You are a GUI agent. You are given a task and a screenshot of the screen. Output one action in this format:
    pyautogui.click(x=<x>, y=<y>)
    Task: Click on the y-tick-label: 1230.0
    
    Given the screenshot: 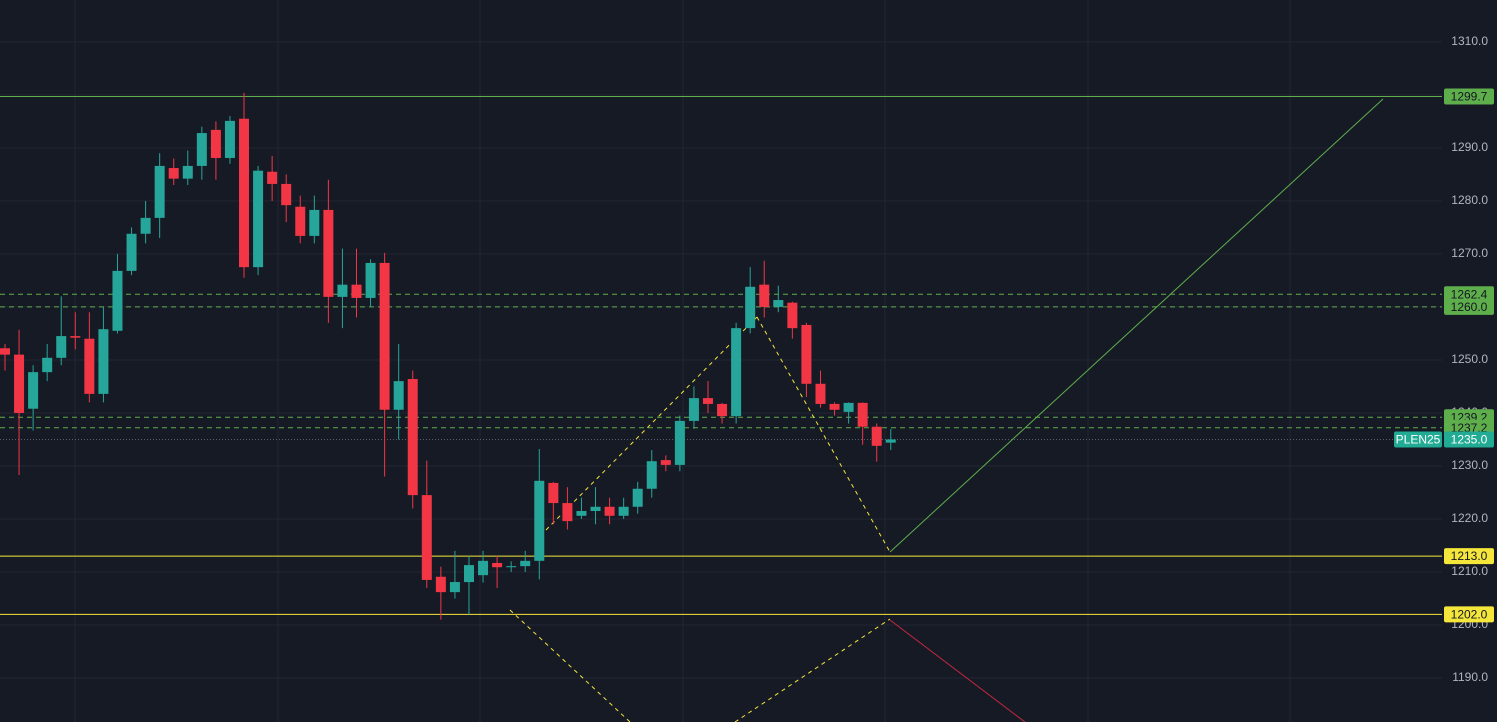 What is the action you would take?
    pyautogui.click(x=1469, y=465)
    